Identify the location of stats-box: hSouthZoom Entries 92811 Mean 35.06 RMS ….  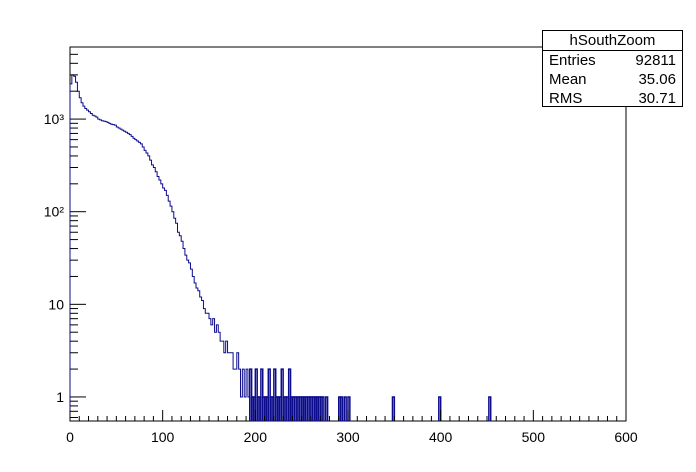
(612, 68).